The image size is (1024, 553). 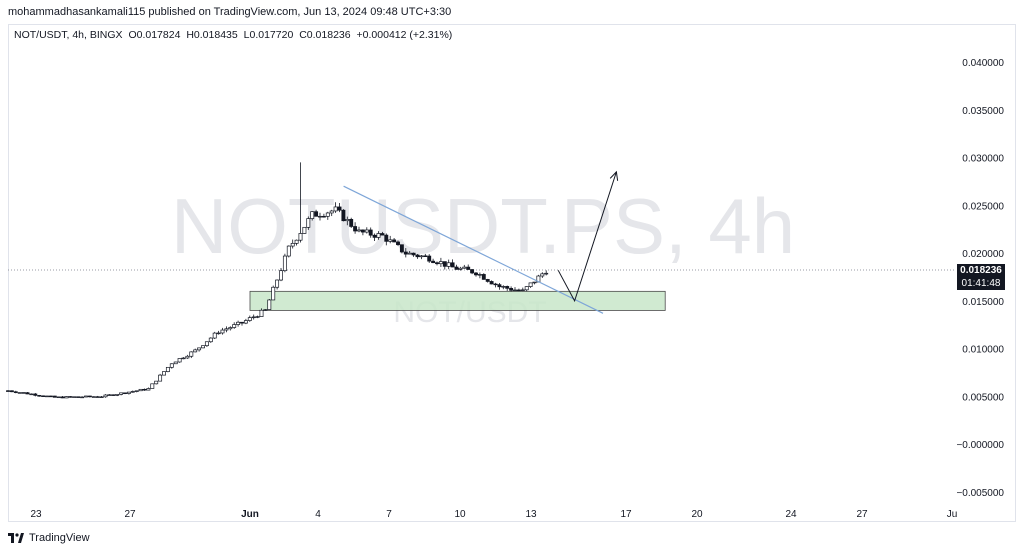 I want to click on x-tick-label: 20, so click(x=697, y=514).